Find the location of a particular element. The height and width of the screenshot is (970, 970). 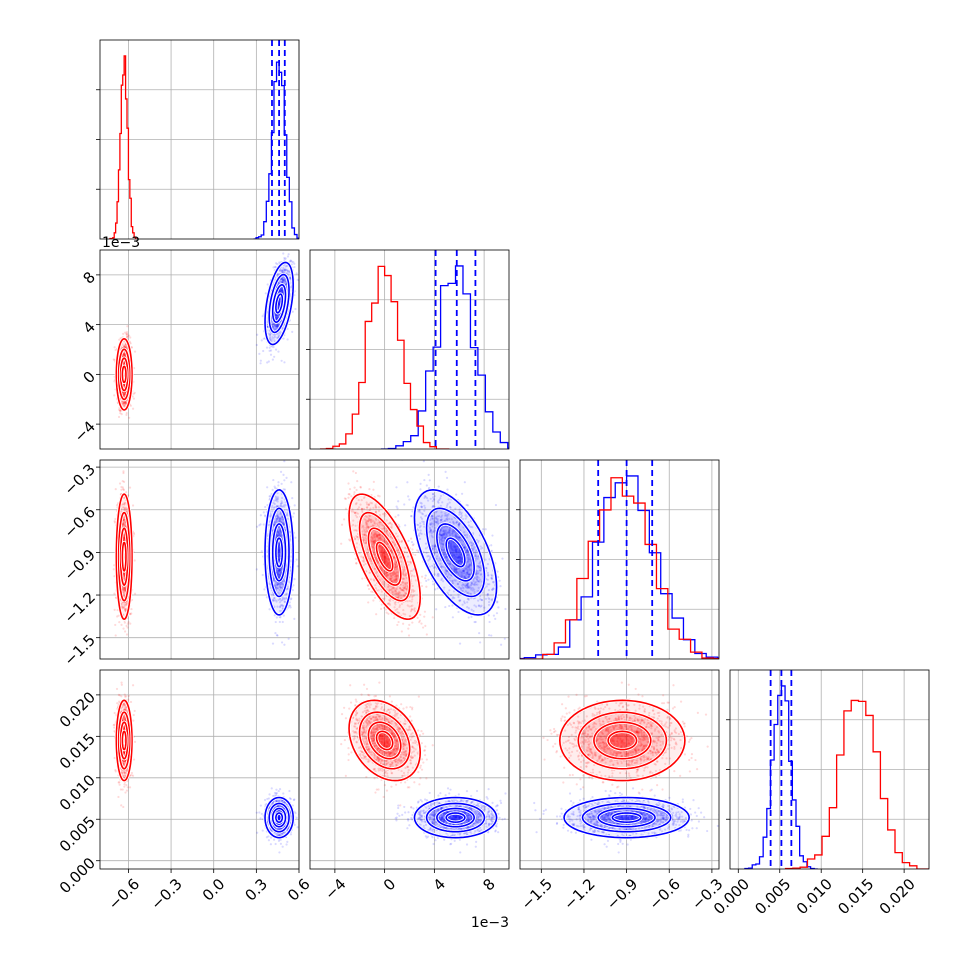

panel-background is located at coordinates (199, 349).